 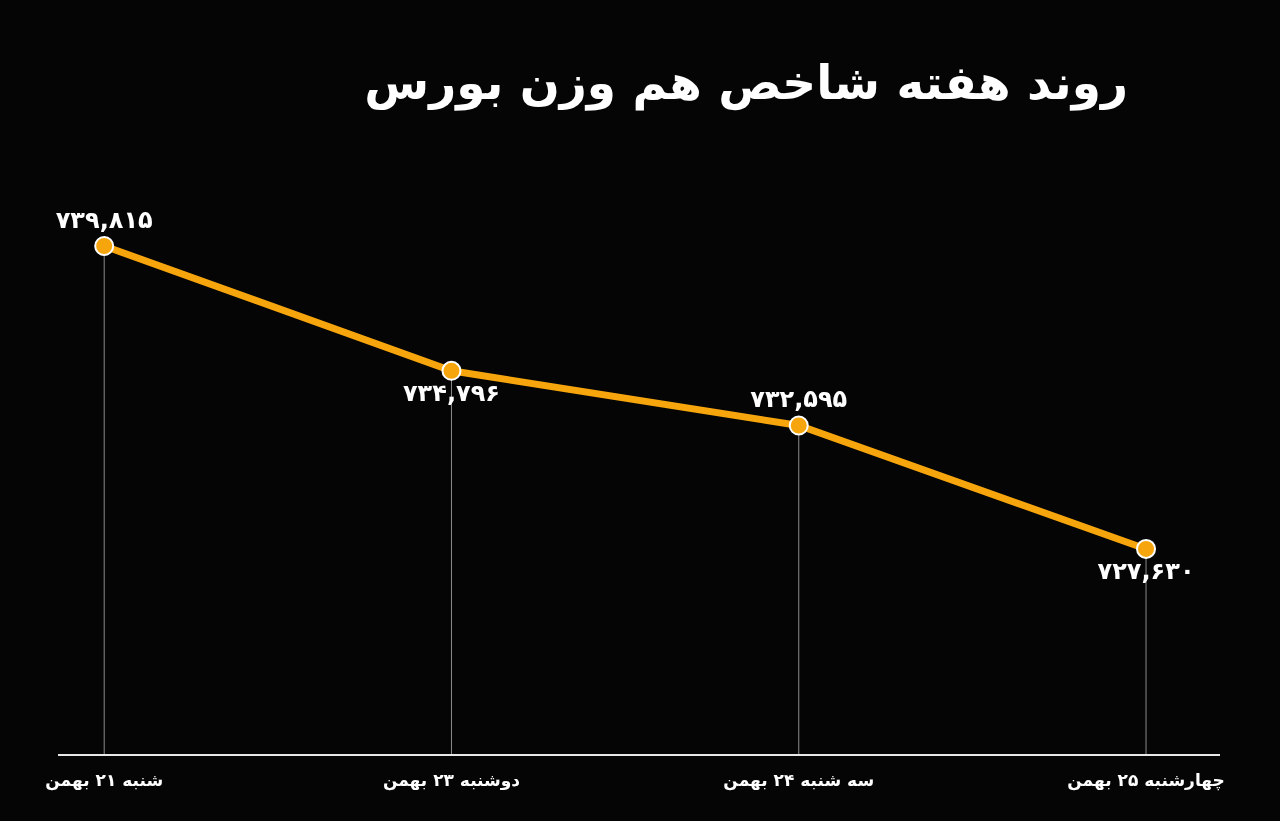 What do you see at coordinates (799, 781) in the screenshot?
I see `x-tick-label: سه شنبه ۲۴ بهمن` at bounding box center [799, 781].